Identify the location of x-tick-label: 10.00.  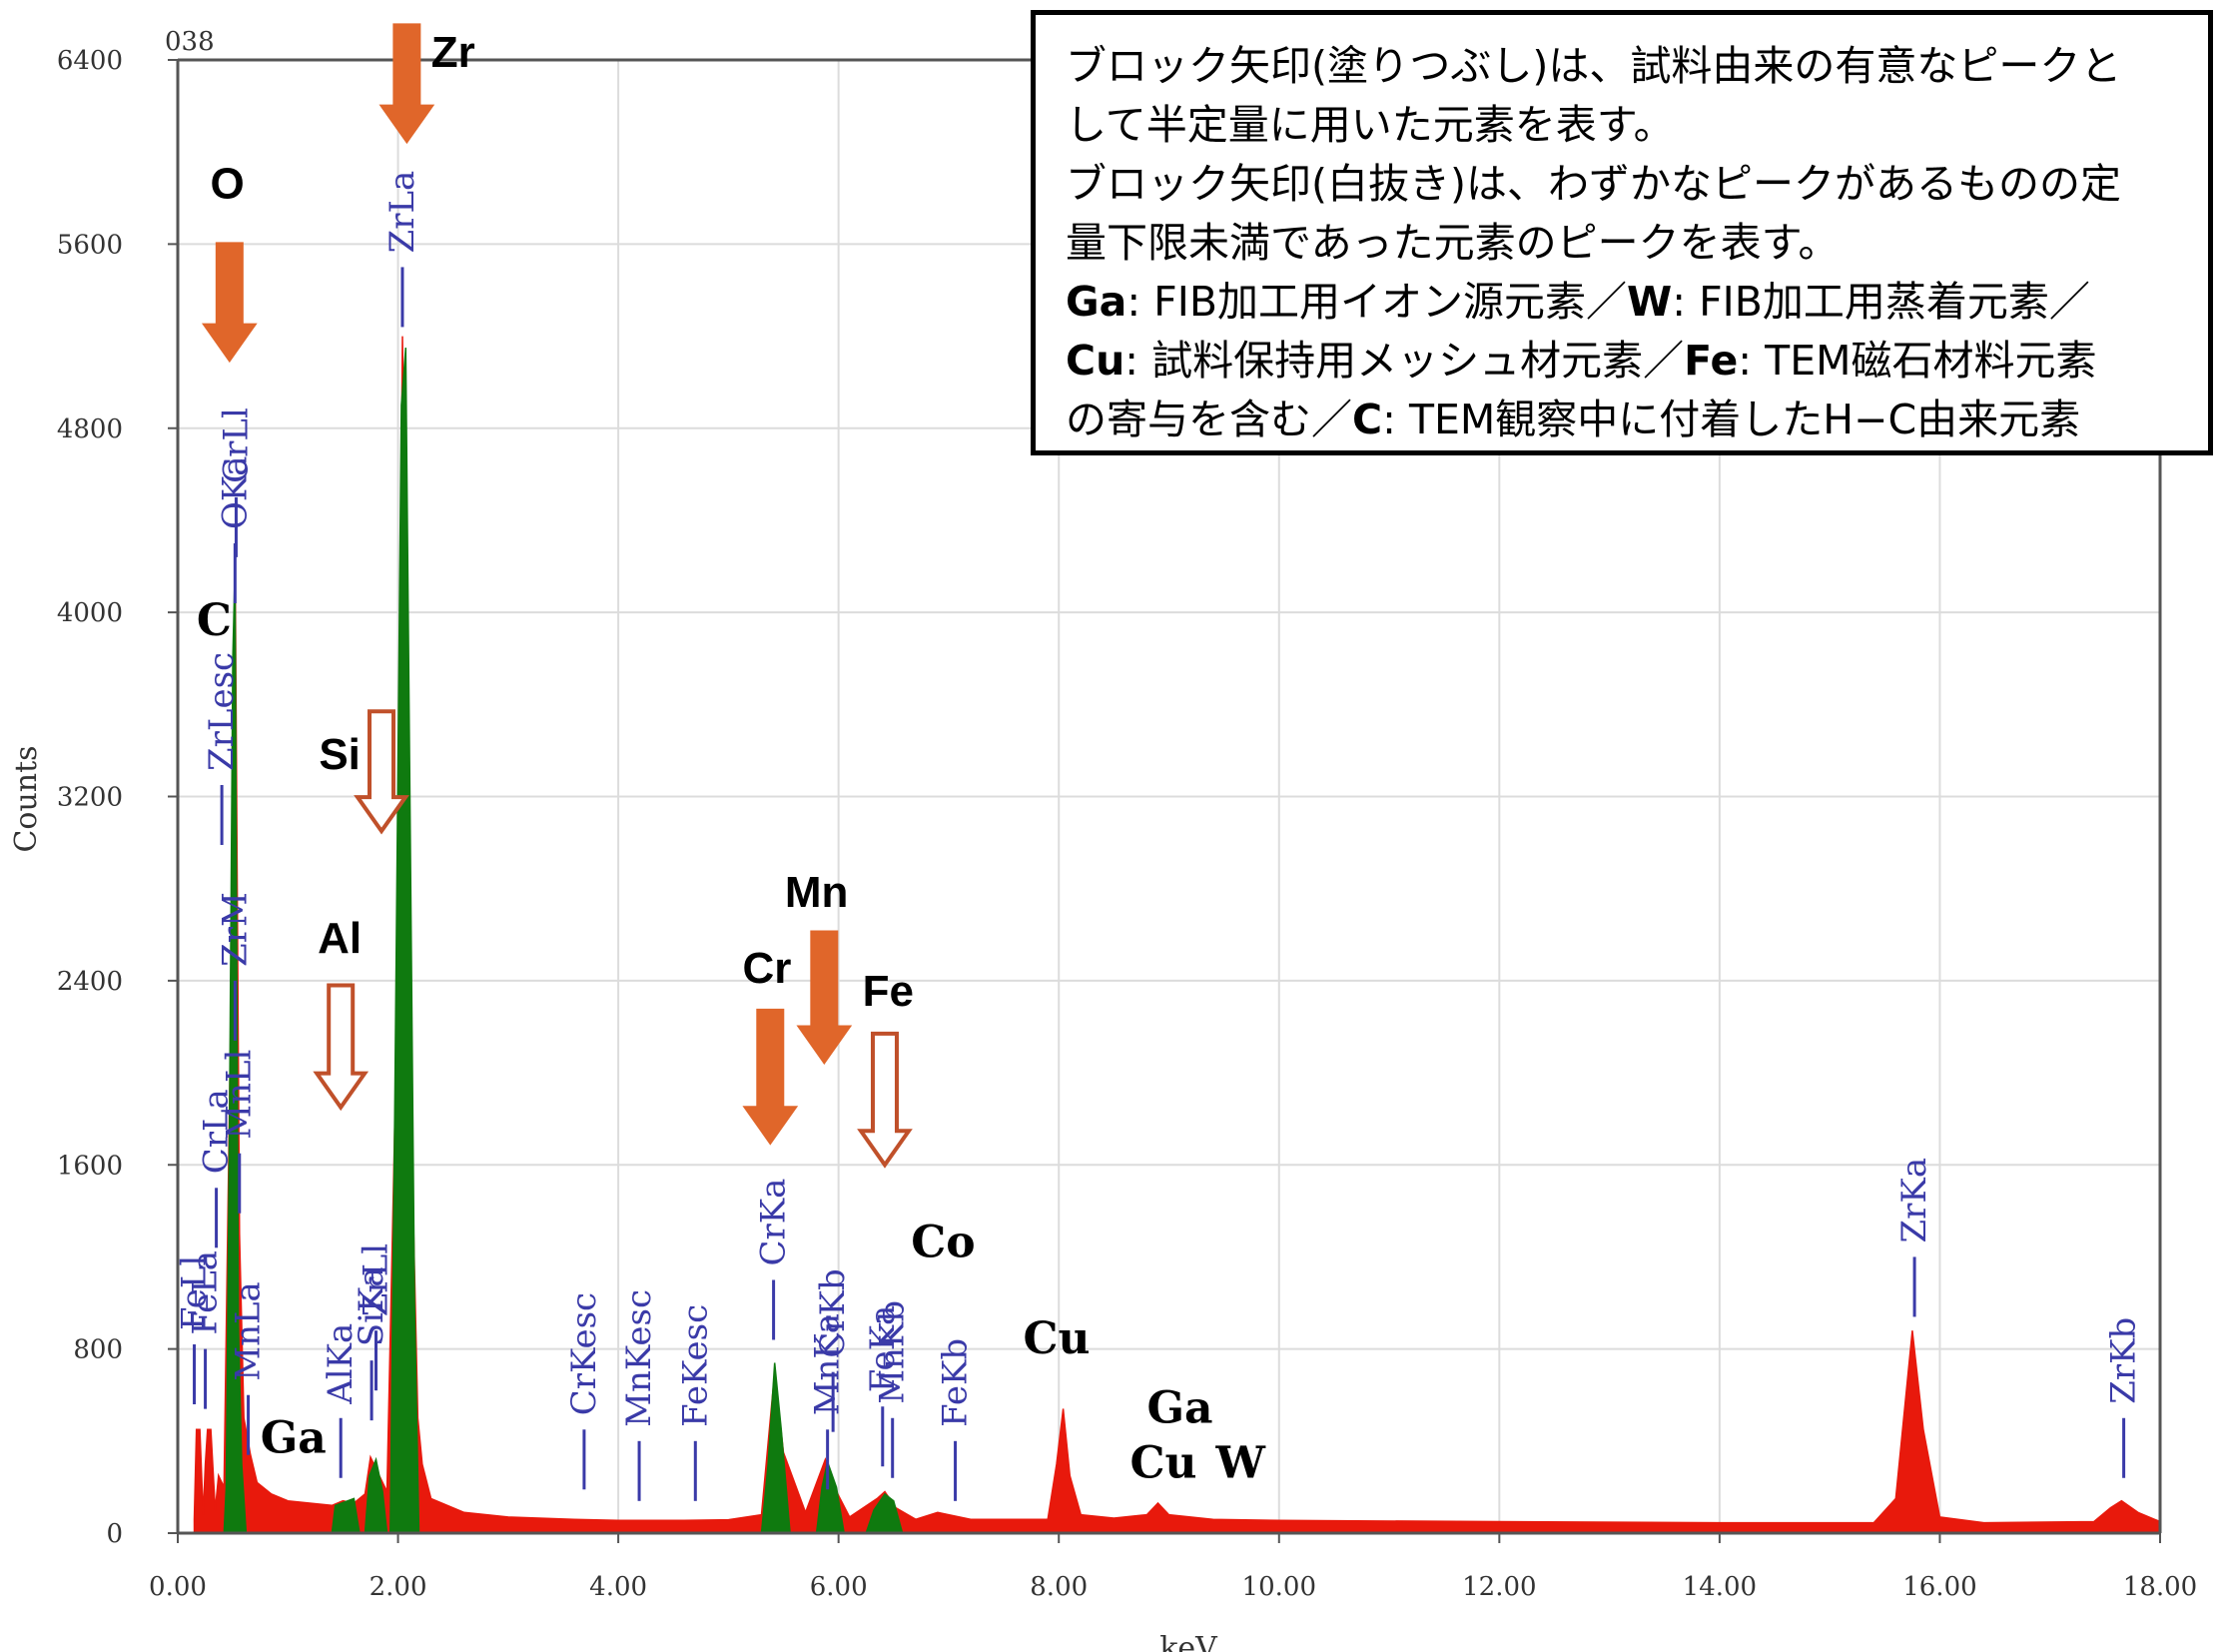
(1279, 1587).